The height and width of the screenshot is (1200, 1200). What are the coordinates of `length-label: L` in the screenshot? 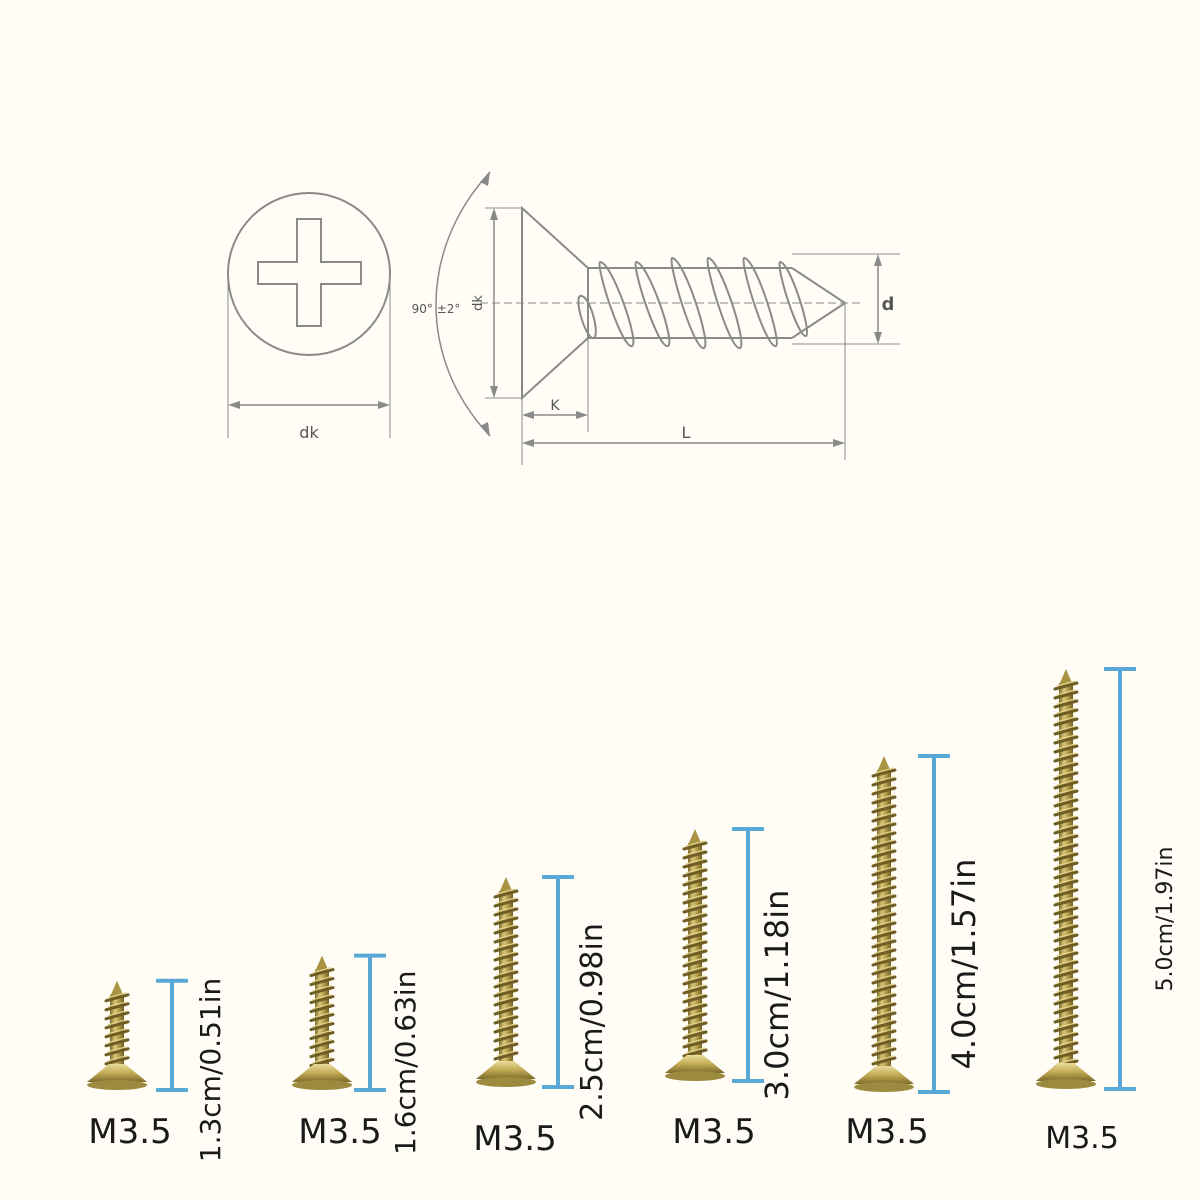 It's located at (686, 432).